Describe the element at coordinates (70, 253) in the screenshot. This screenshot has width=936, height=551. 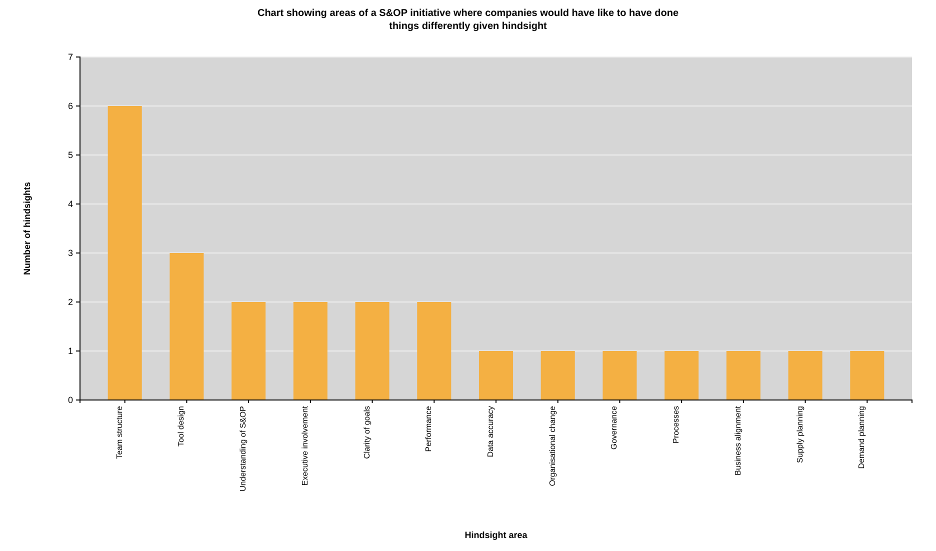
I see `y-tick-label: 3` at that location.